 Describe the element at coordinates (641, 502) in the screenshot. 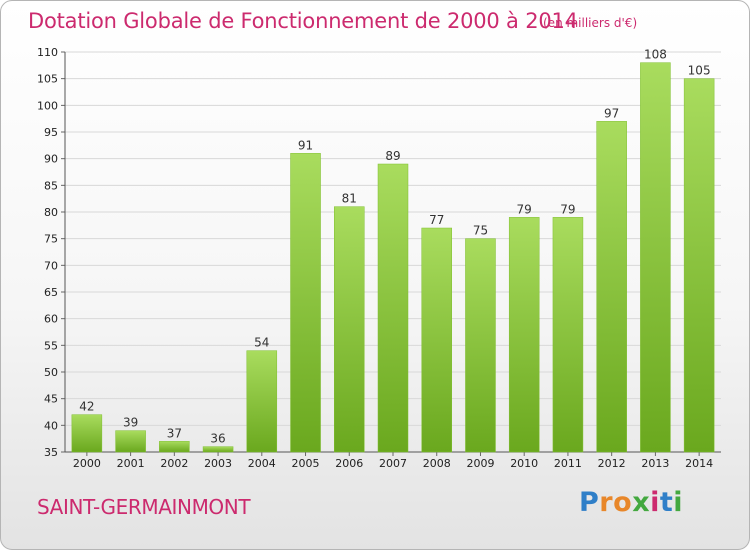

I see `logo-letter: x` at that location.